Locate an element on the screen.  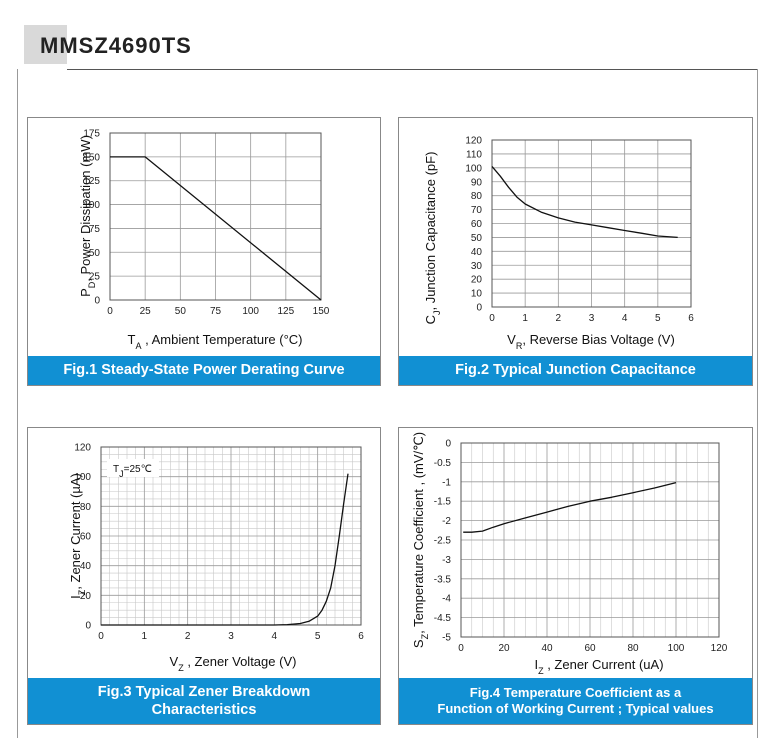
x-tick-label: 120 is located at coordinates (719, 648).